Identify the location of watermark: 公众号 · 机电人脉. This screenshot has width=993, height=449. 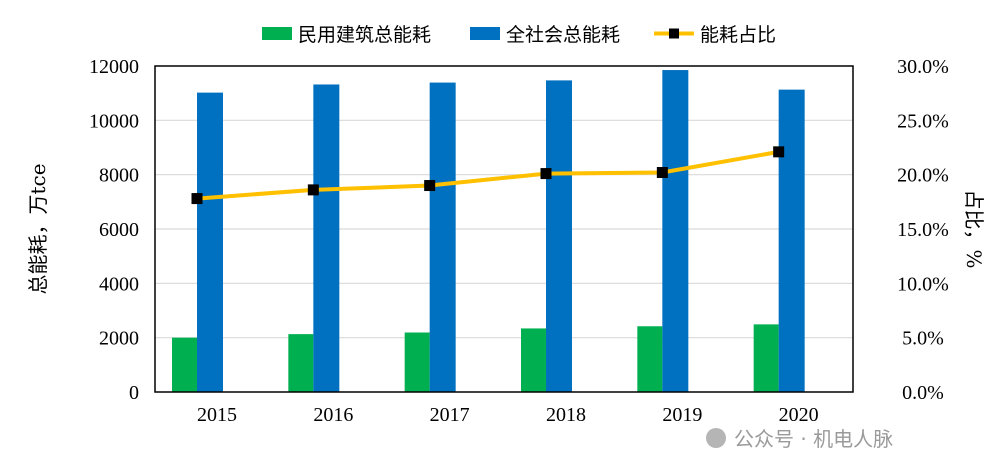
(799, 438).